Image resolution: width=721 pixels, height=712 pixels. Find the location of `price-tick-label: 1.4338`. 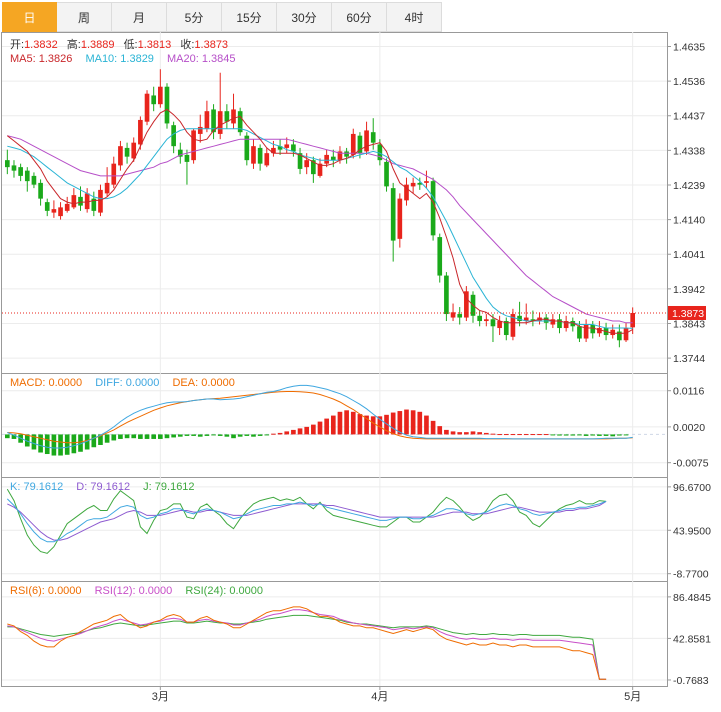

price-tick-label: 1.4338 is located at coordinates (689, 151).